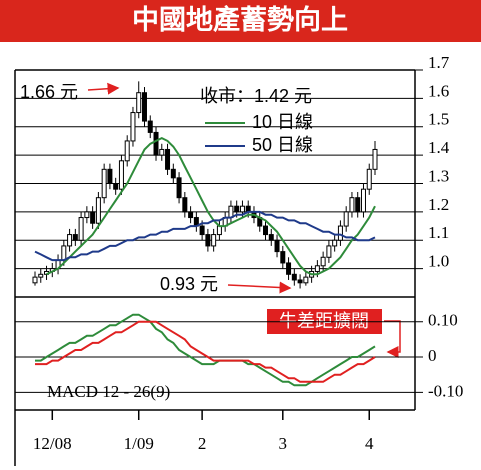 This screenshot has height=470, width=481. I want to click on annotation: 收市：1.42 元, so click(256, 96).